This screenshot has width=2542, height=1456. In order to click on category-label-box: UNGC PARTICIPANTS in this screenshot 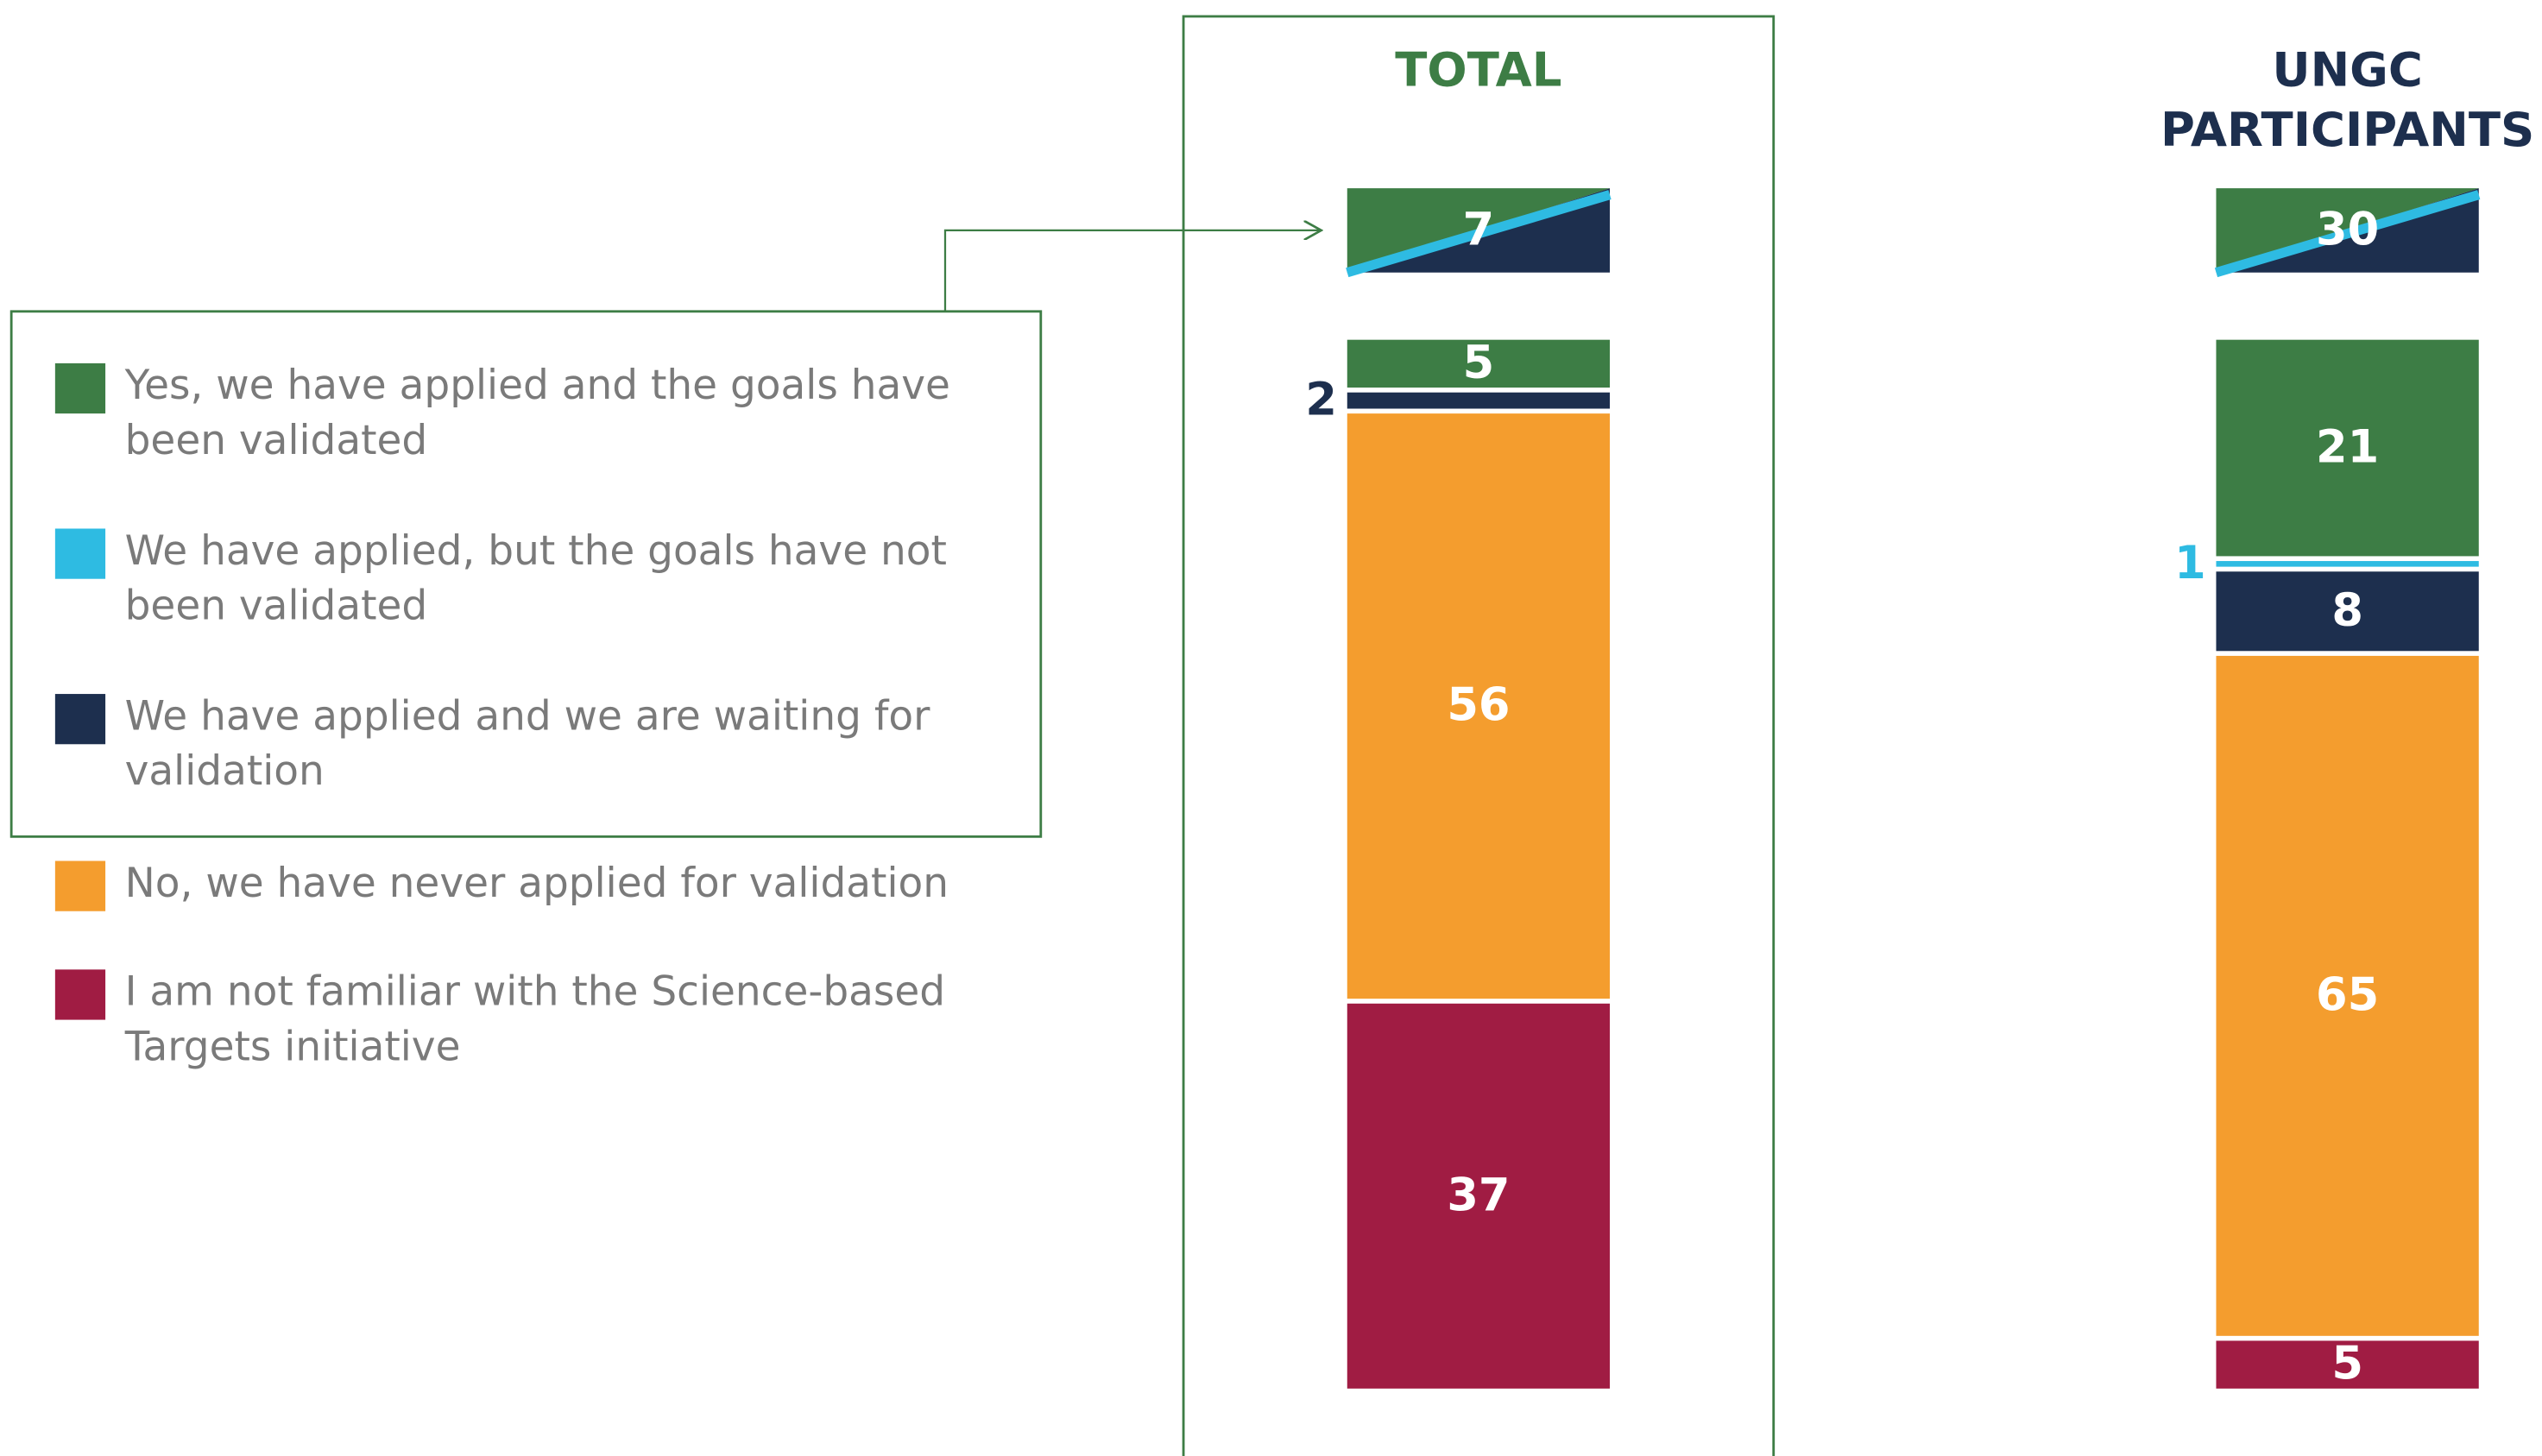, I will do `click(2347, 100)`.